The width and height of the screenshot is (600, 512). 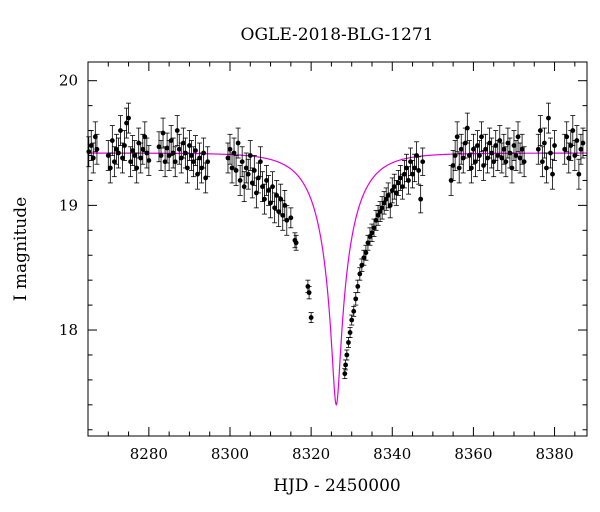 I want to click on x-tick-label: 8320, so click(x=311, y=454).